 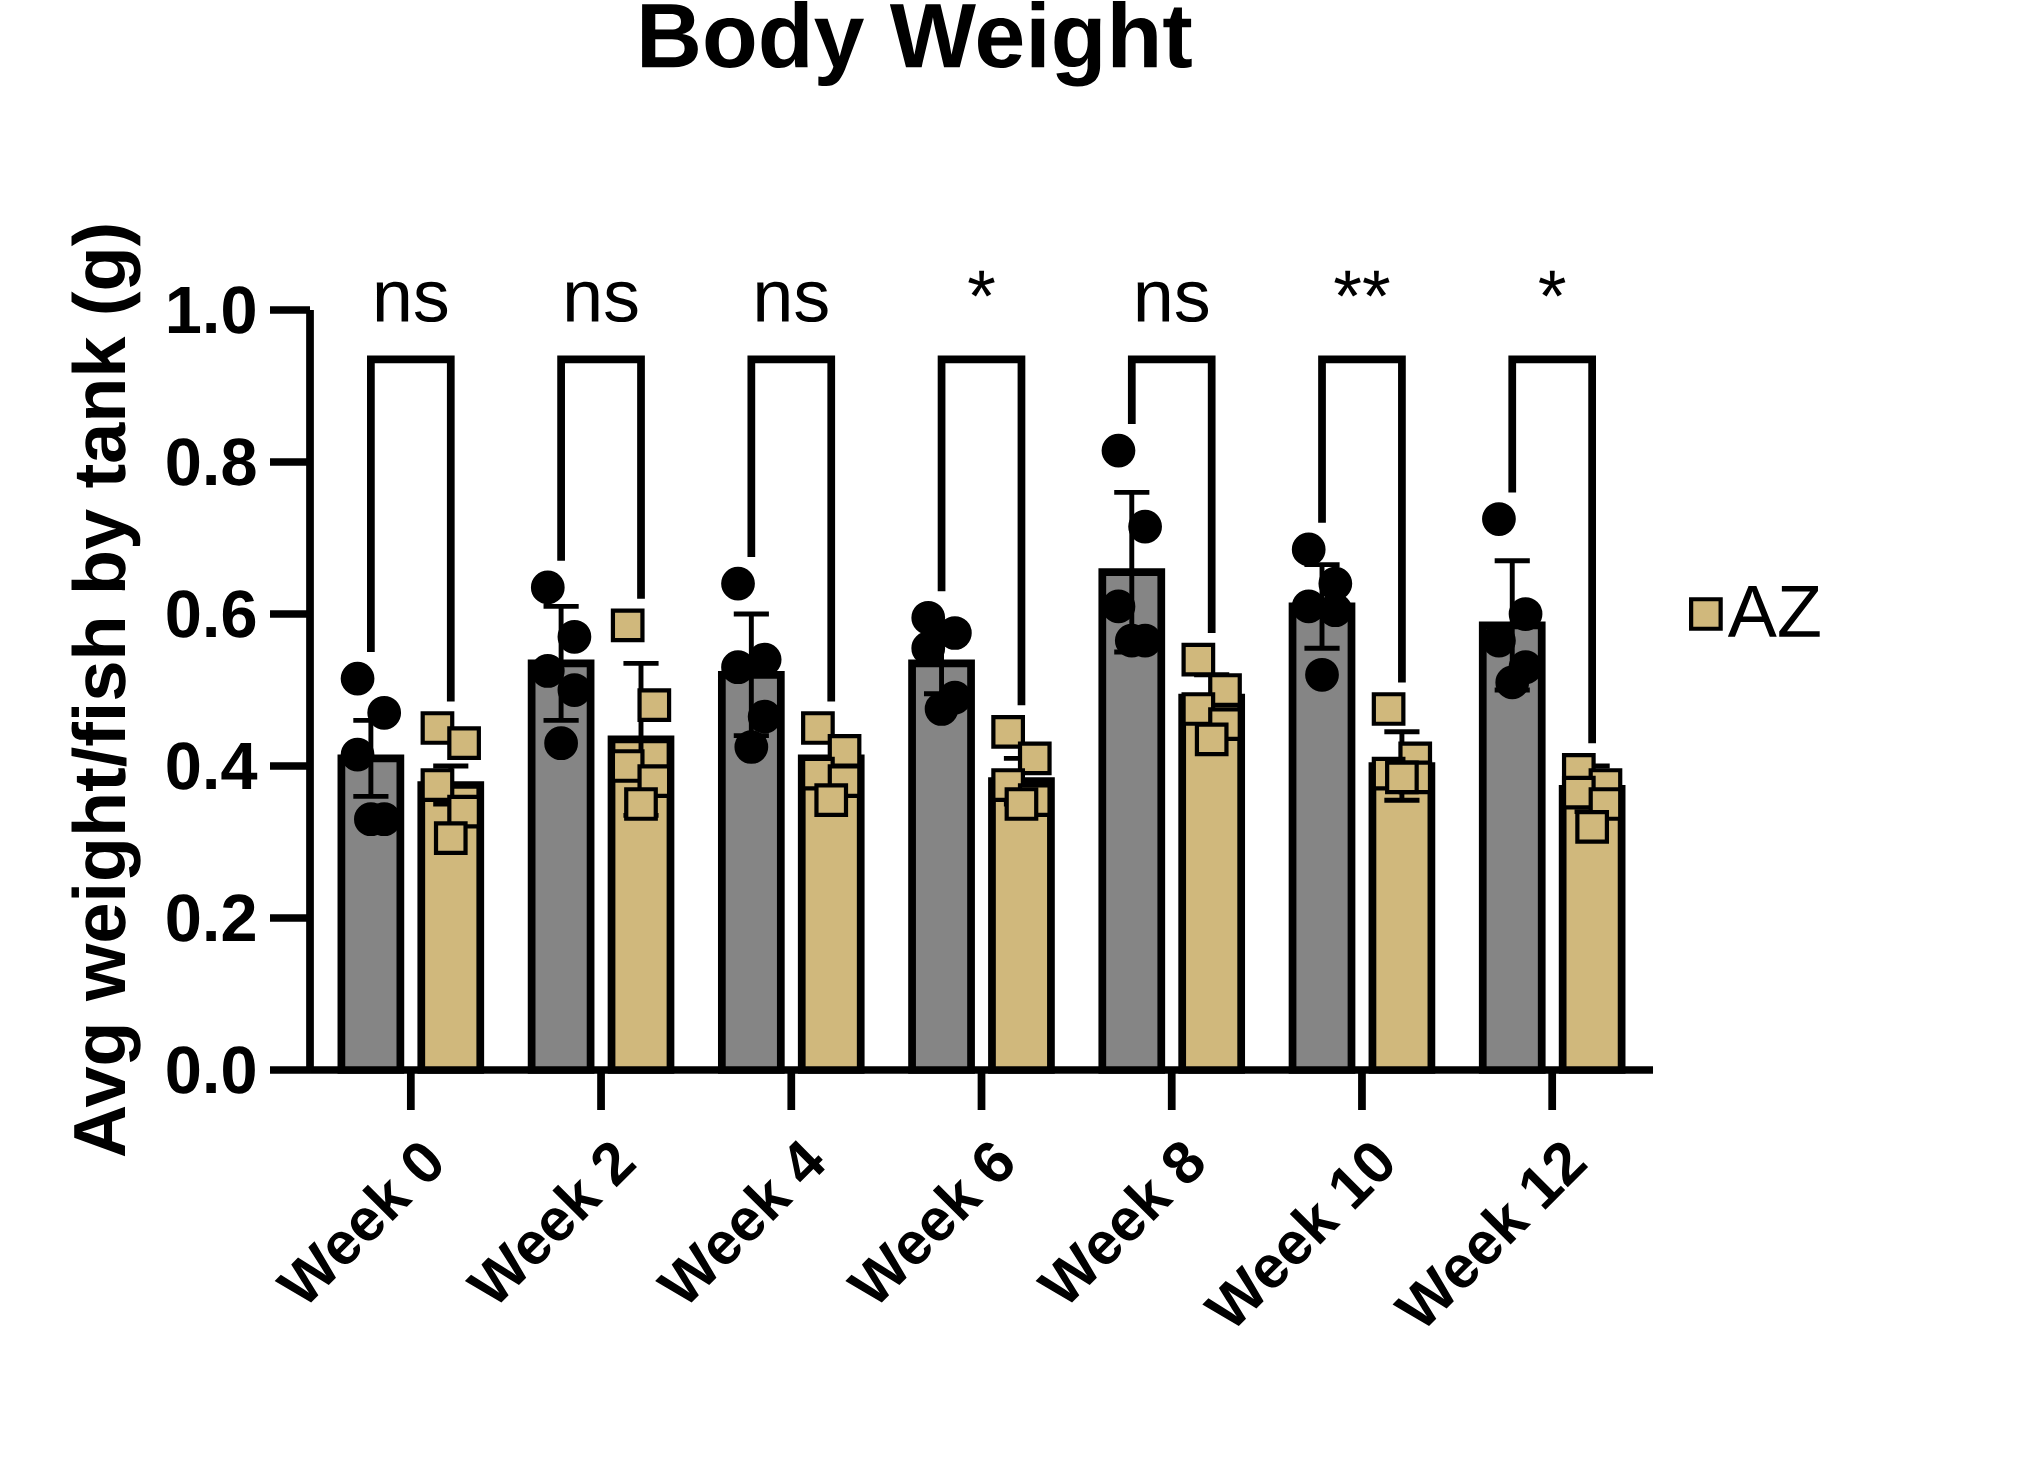 I want to click on y-tick-label: 0.6, so click(x=211, y=614).